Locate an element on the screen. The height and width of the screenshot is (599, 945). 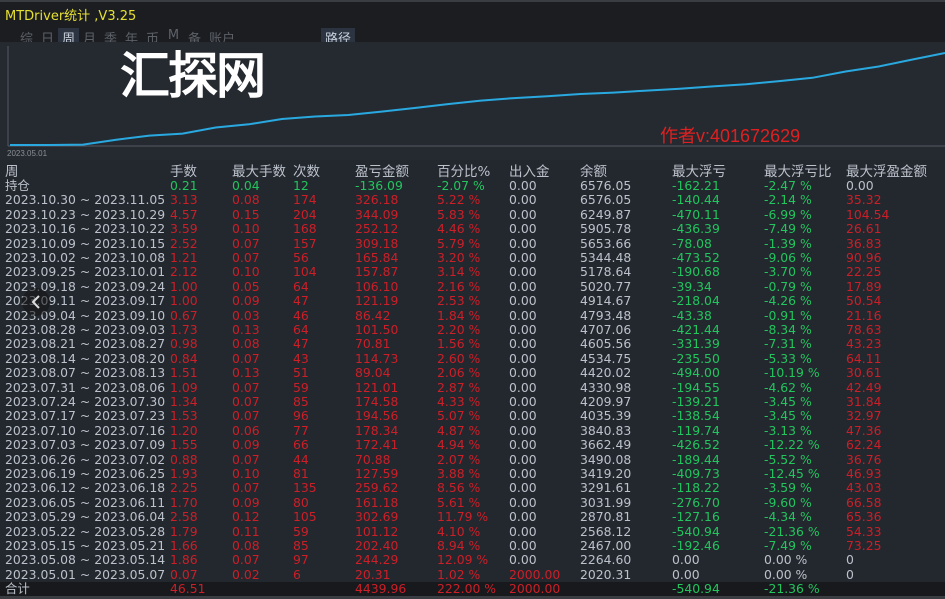
cell-col-9: -1.39 % is located at coordinates (788, 243).